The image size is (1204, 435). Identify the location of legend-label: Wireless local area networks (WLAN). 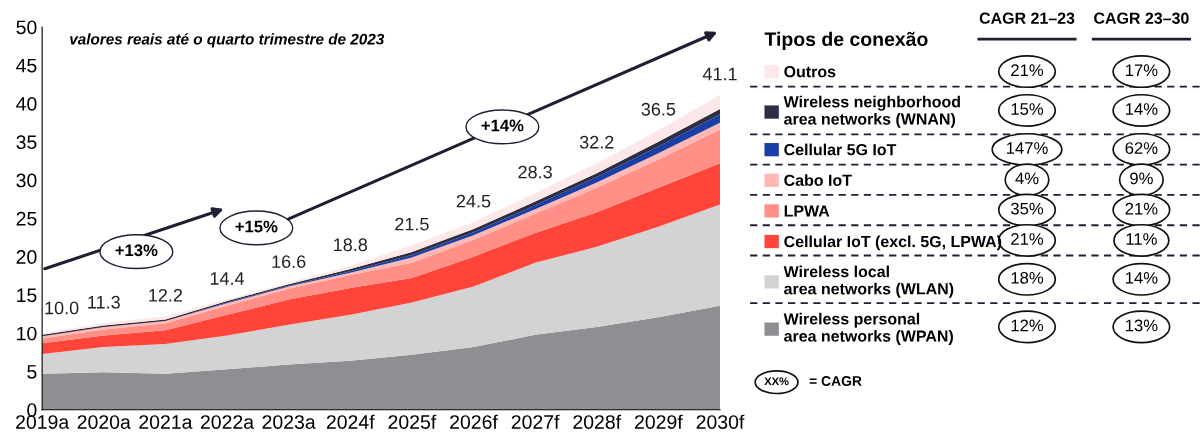
(868, 281).